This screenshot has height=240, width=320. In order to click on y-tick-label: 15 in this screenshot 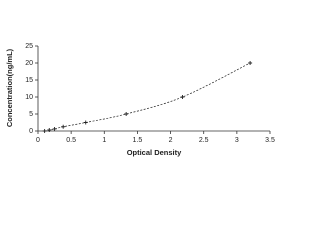, I will do `click(29, 80)`.